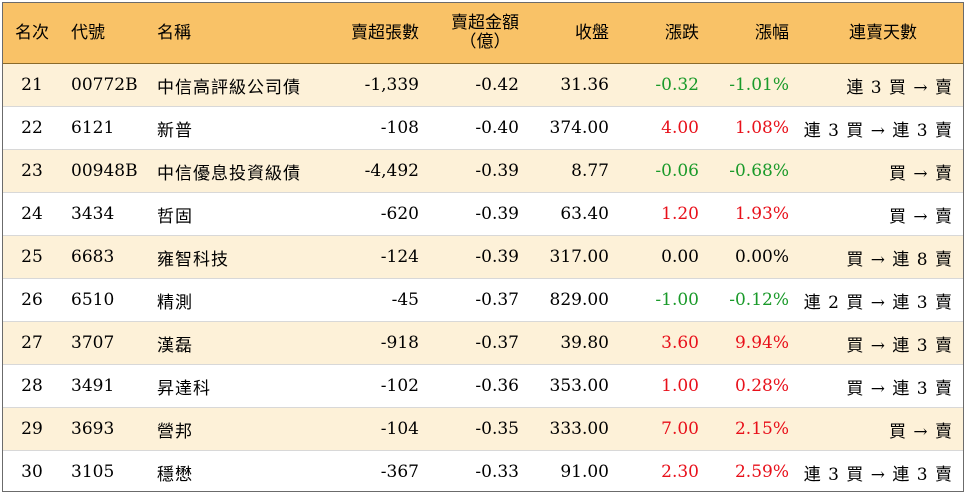 The height and width of the screenshot is (496, 968). I want to click on cell-change-pct: 1.93%, so click(761, 214).